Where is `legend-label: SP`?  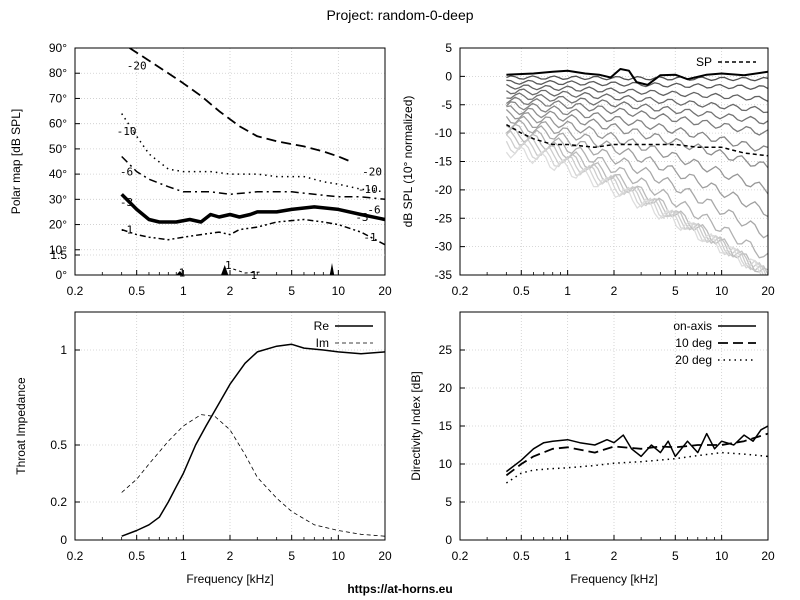 legend-label: SP is located at coordinates (704, 62).